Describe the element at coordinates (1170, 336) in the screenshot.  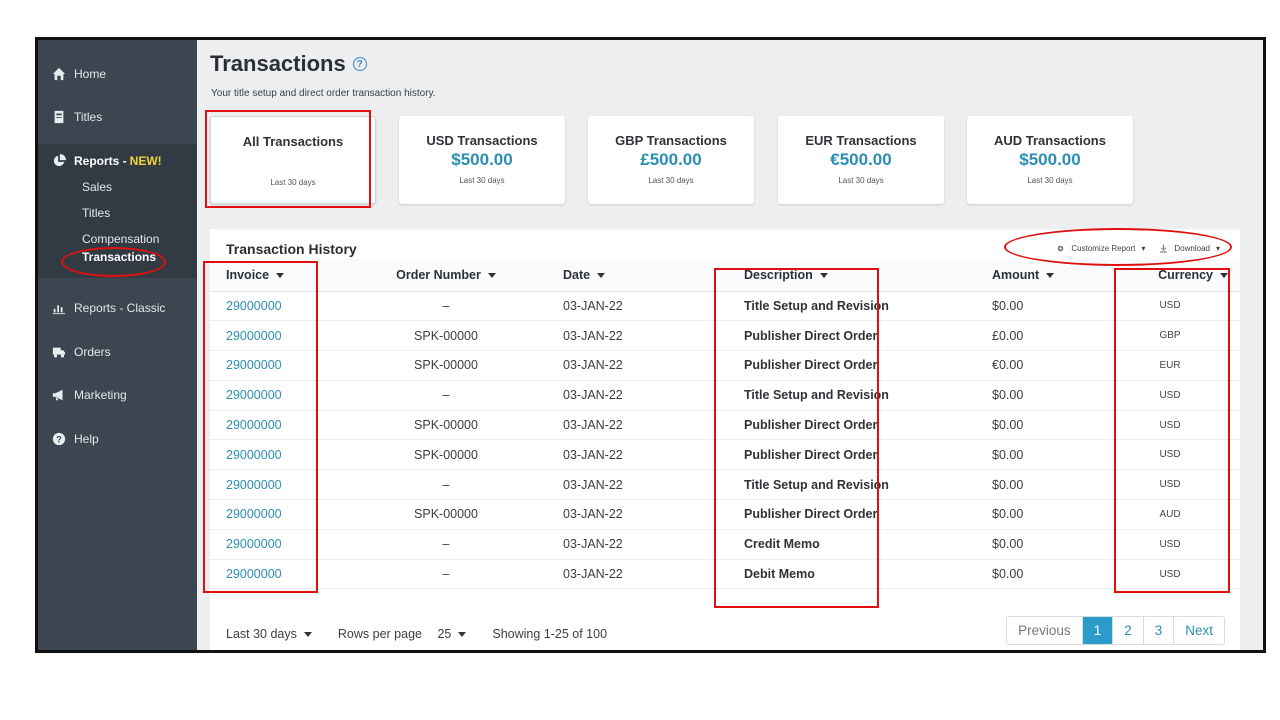
I see `currency-cell: GBP` at that location.